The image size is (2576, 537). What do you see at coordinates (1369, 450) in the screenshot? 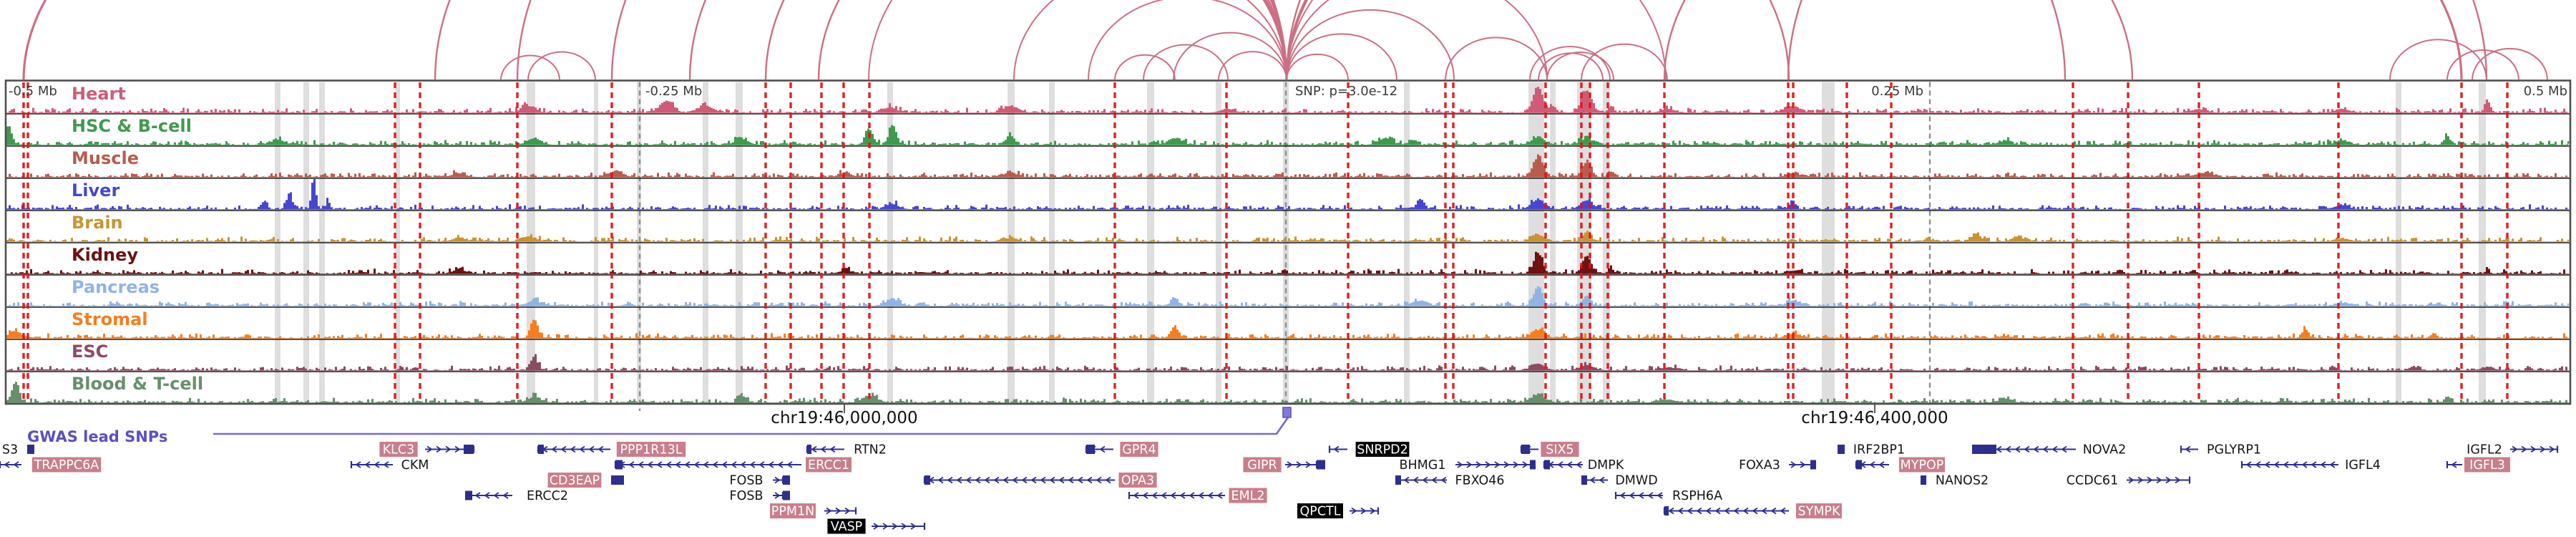
I see `gene-snrpd2: SNRPD2` at bounding box center [1369, 450].